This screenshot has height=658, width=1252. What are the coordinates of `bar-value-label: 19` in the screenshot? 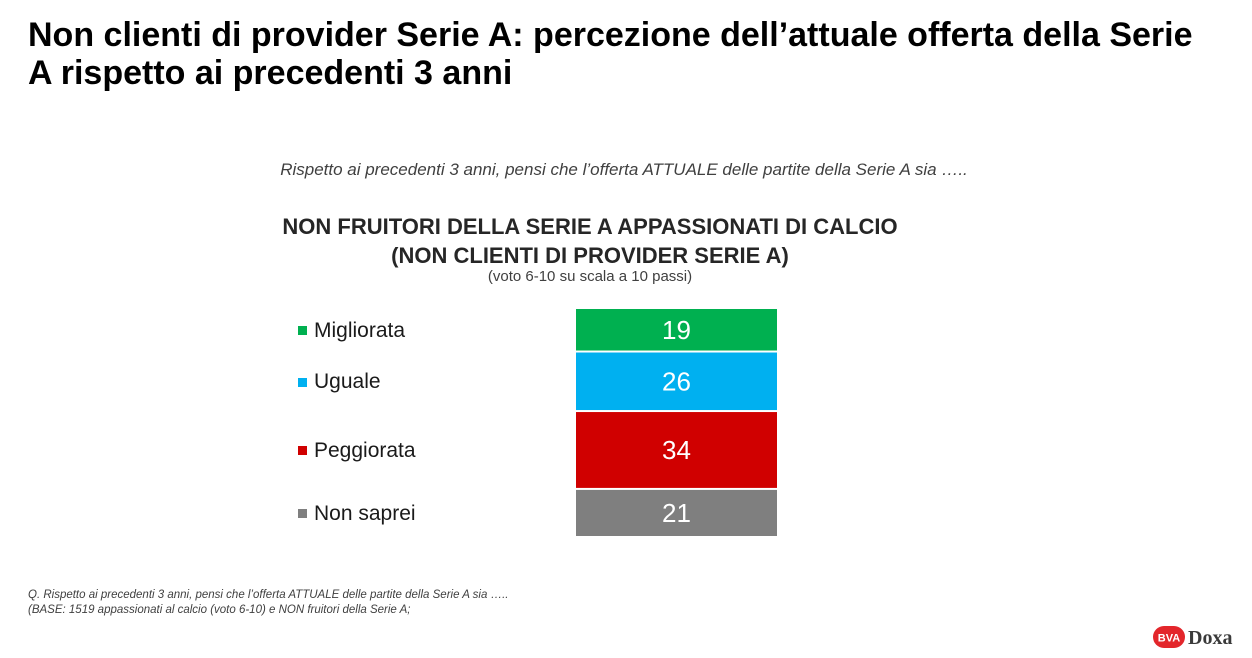 It's located at (676, 330).